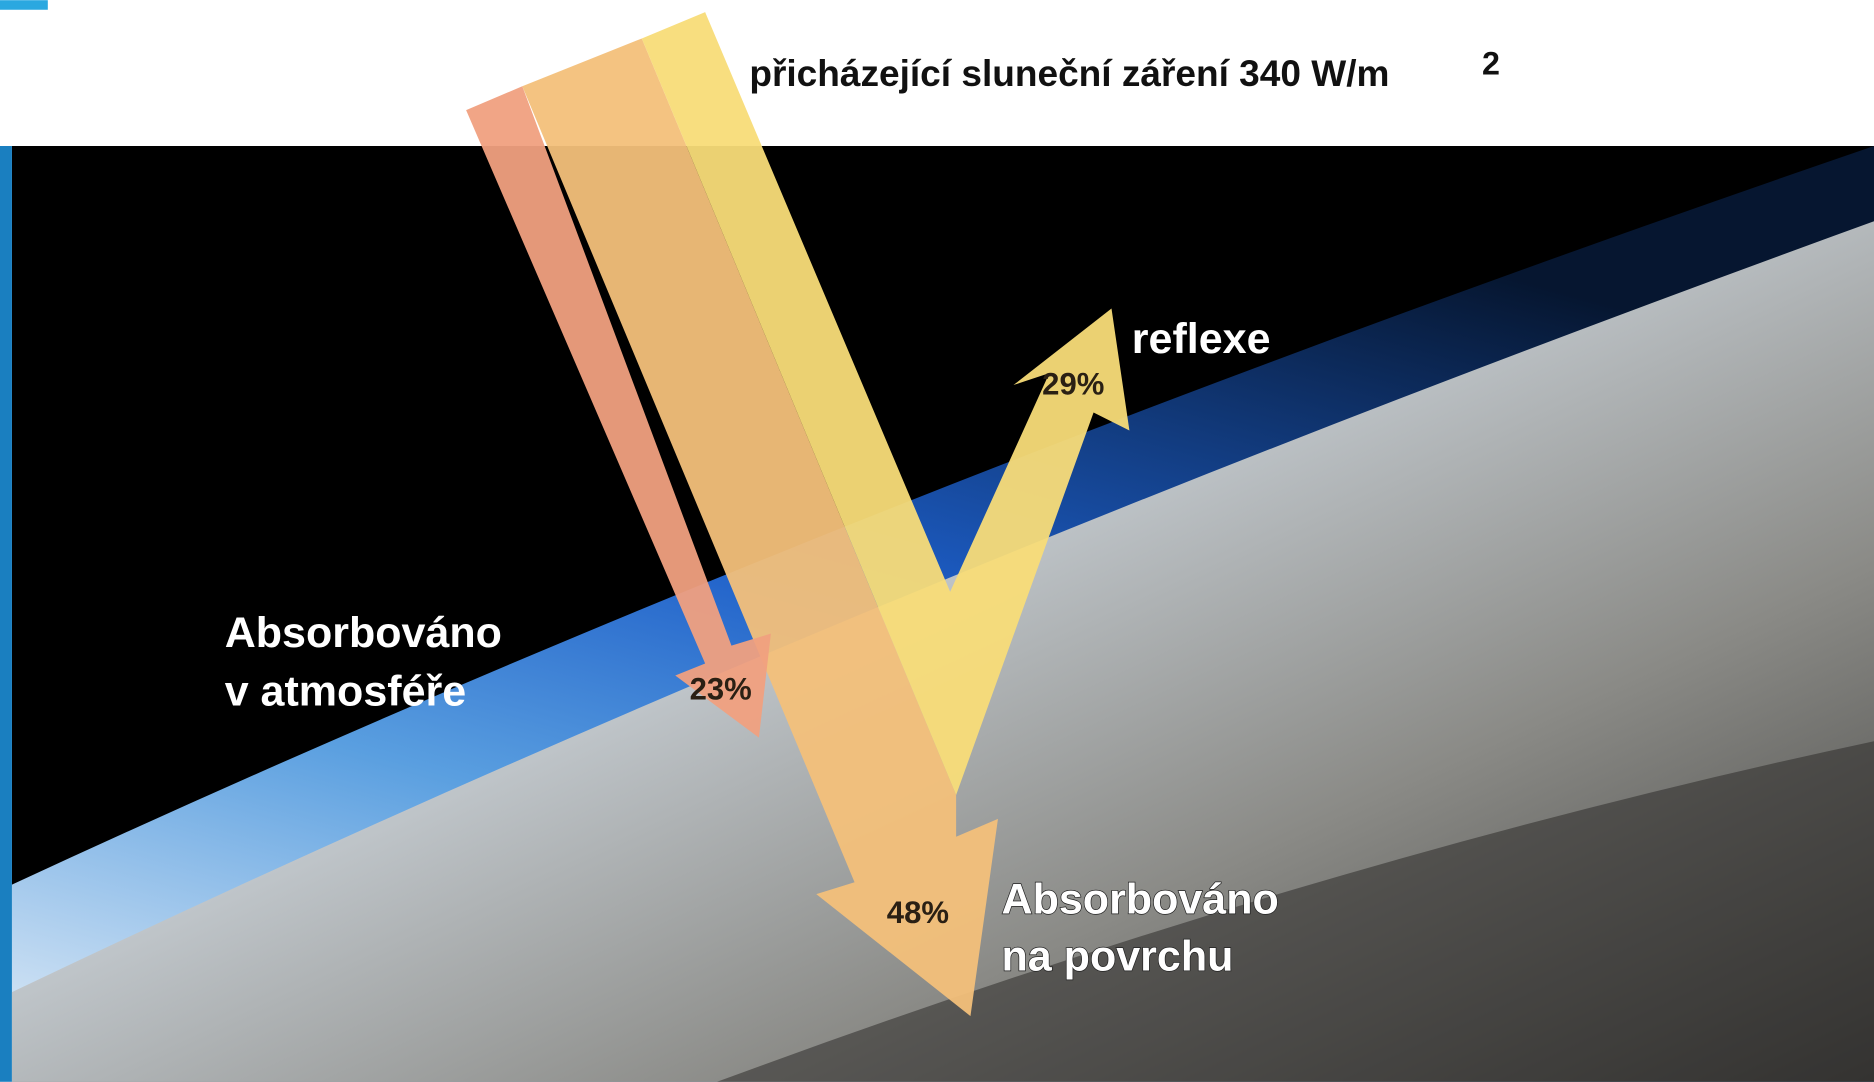  I want to click on flow-percent: 29%, so click(1073, 384).